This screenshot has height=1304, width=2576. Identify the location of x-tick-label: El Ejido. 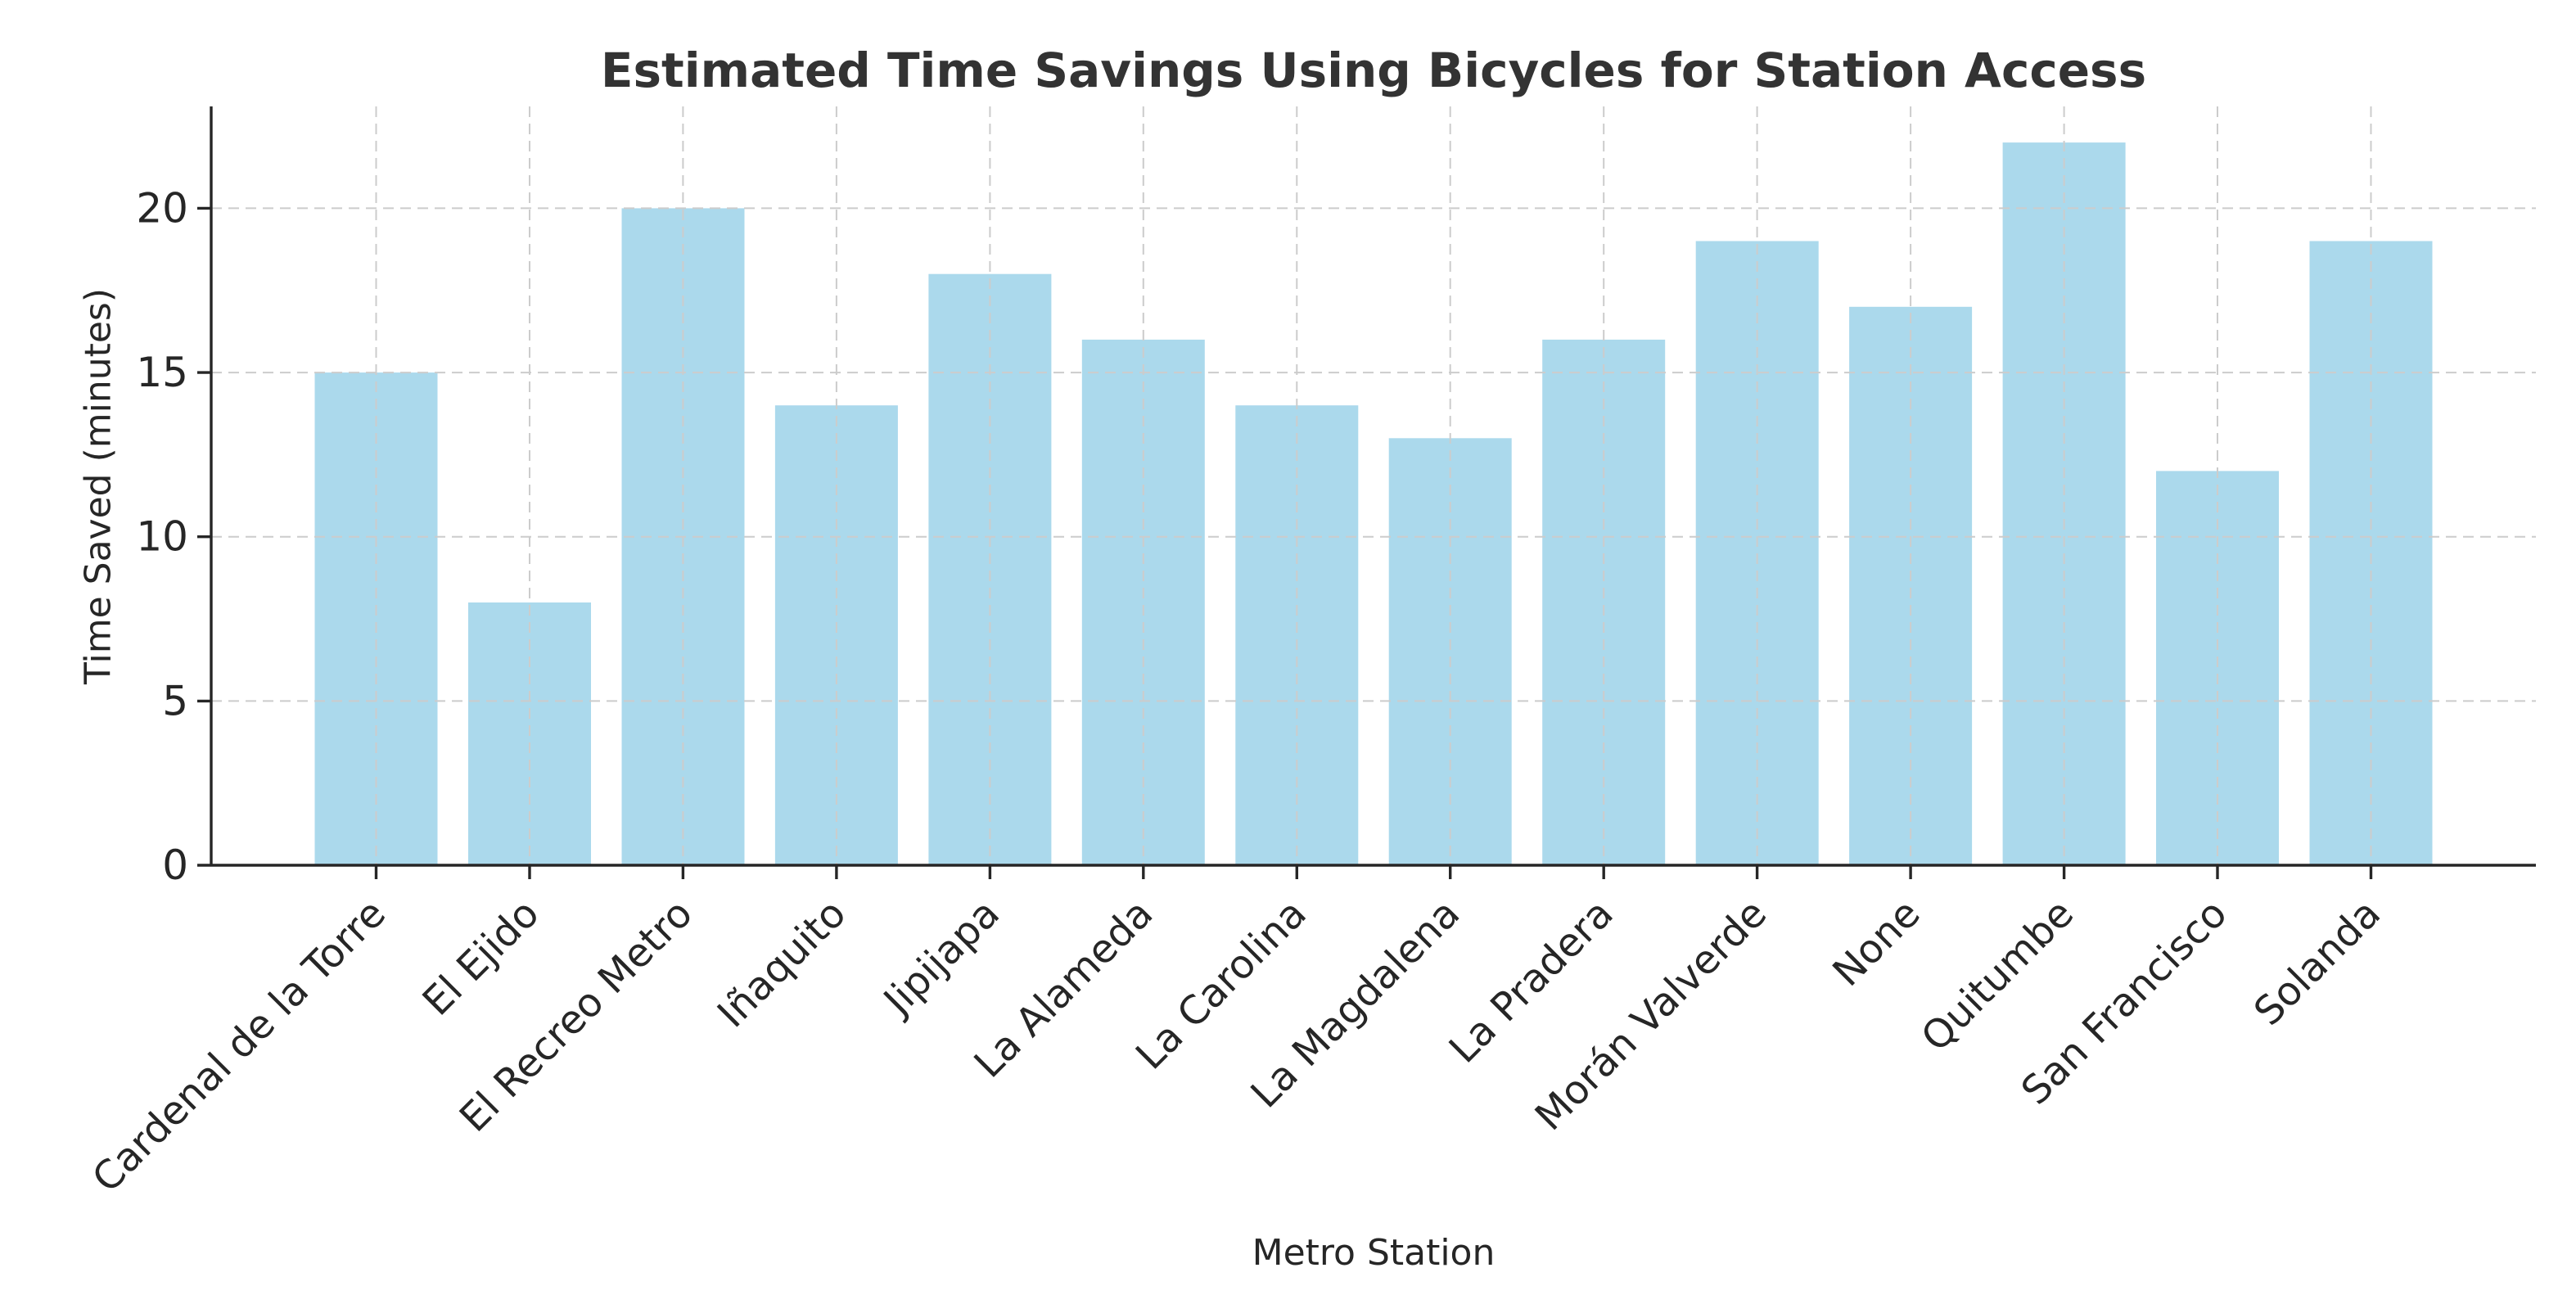
(481, 958).